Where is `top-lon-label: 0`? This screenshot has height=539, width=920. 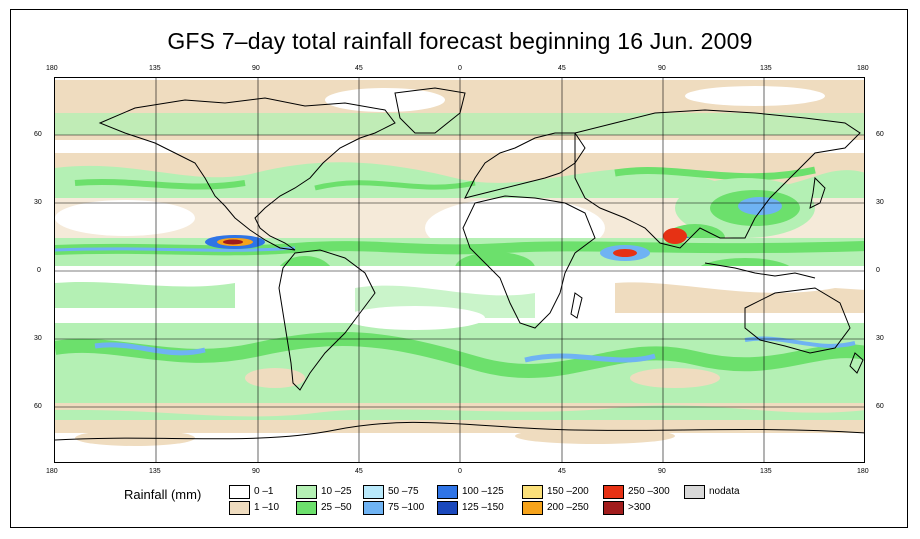 top-lon-label: 0 is located at coordinates (460, 68).